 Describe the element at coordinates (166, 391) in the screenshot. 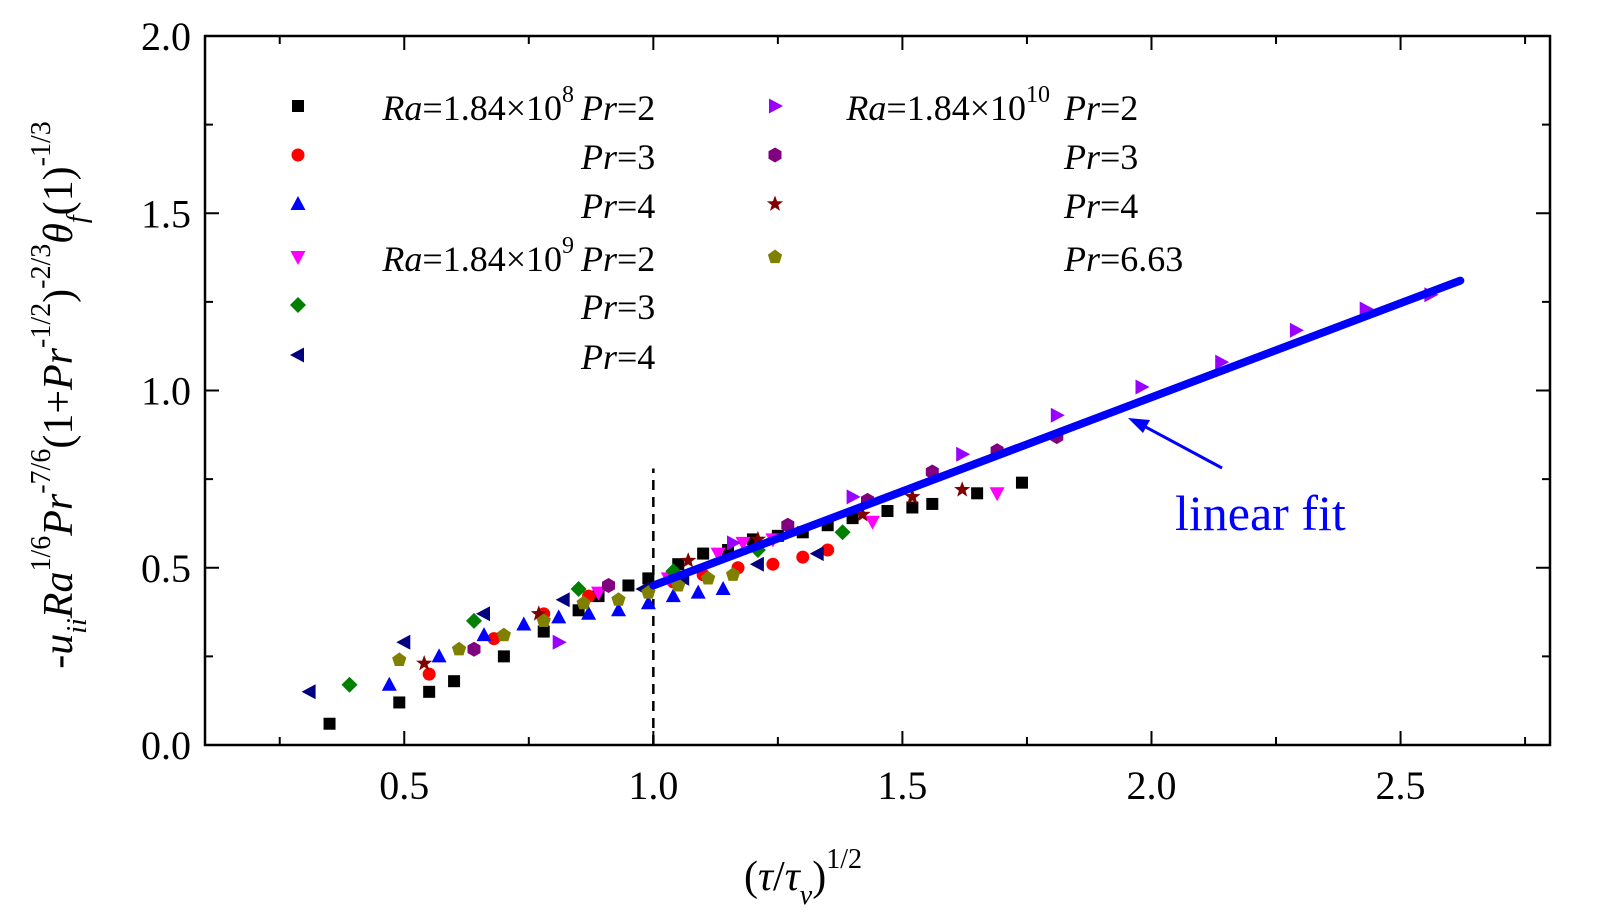

I see `y-tick-label: 1.0` at that location.